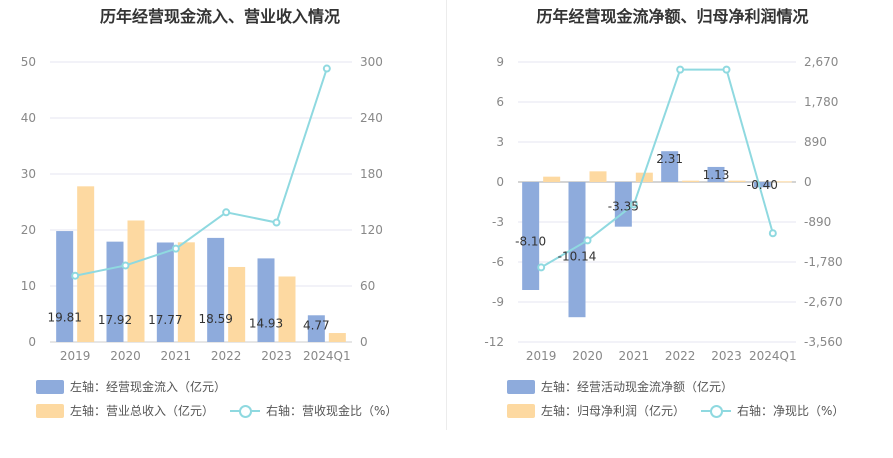 This screenshot has height=458, width=893. Describe the element at coordinates (28, 62) in the screenshot. I see `y-left-tick-label: 50` at that location.